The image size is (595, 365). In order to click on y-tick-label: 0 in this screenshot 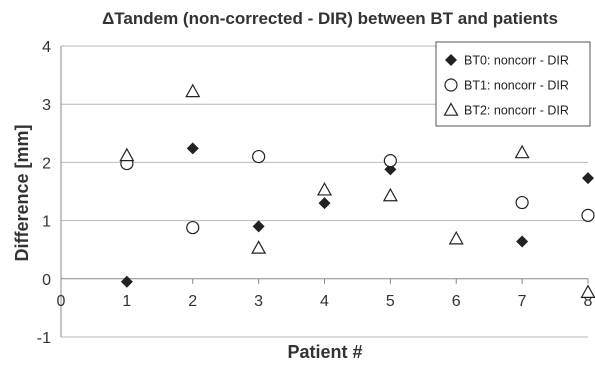, I will do `click(46, 280)`.